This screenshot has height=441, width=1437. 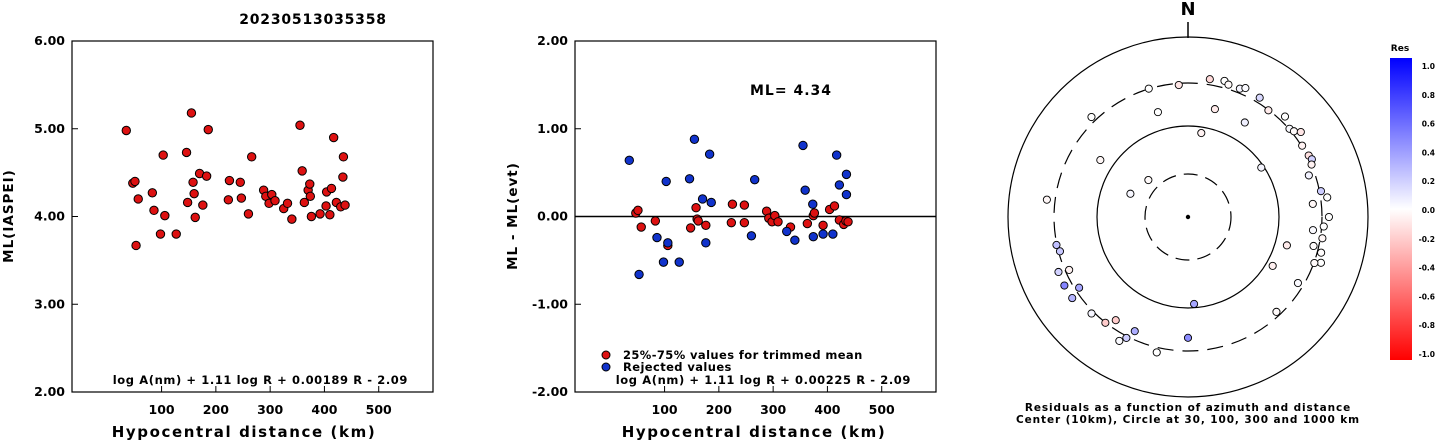 I want to click on ring-30km, so click(x=1188, y=217).